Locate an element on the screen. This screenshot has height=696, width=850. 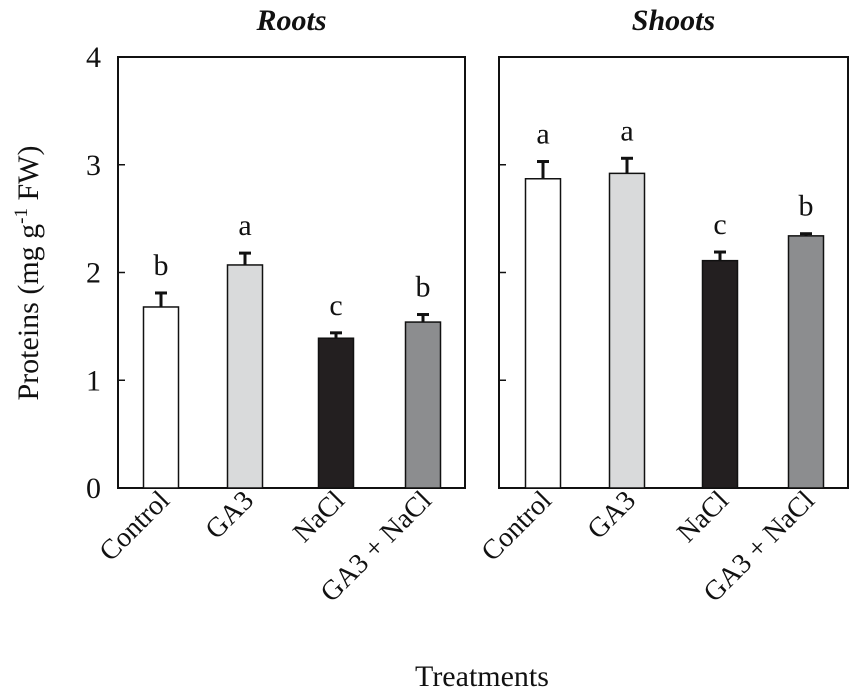
significance-letter-shoots-2: c is located at coordinates (719, 224).